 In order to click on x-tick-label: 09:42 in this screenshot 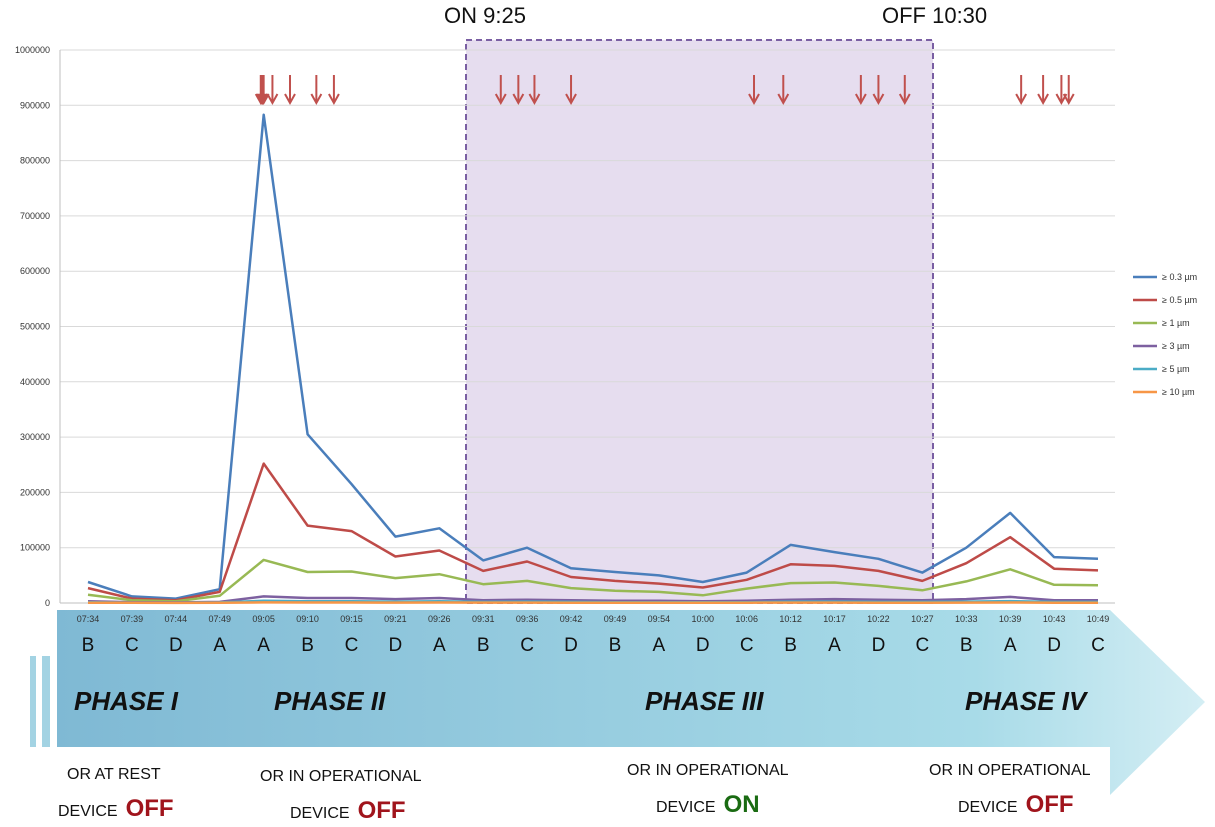, I will do `click(571, 619)`.